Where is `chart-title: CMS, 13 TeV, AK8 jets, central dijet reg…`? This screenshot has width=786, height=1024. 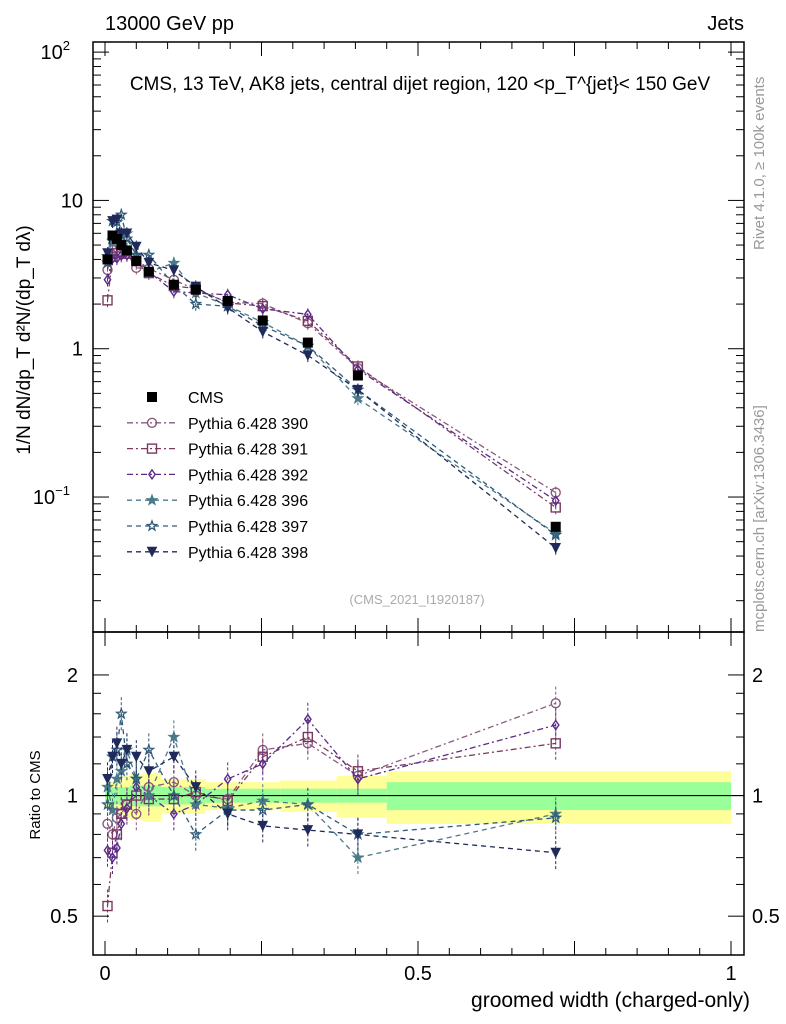
chart-title: CMS, 13 TeV, AK8 jets, central dijet reg… is located at coordinates (420, 84).